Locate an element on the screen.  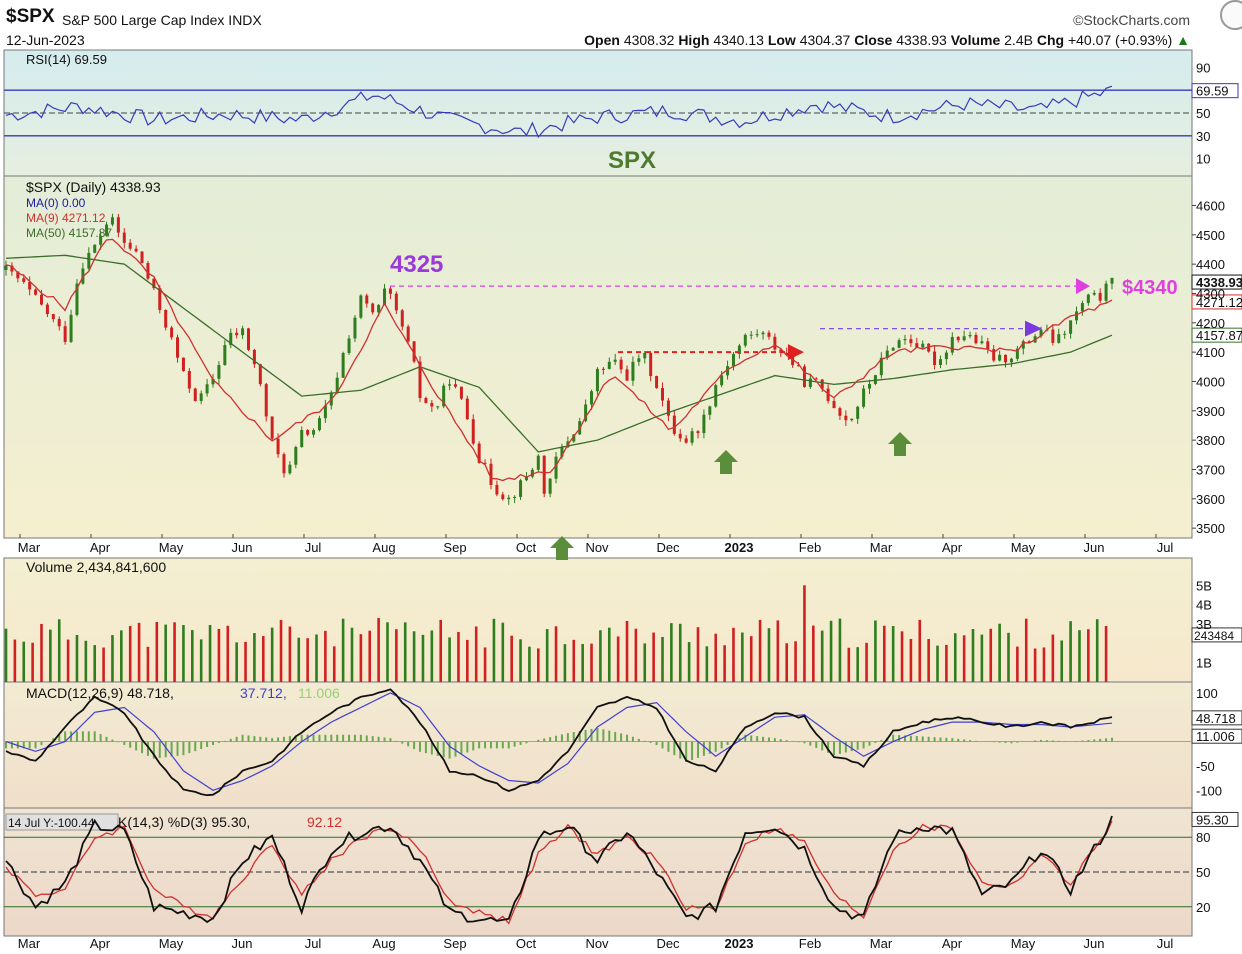
volume-label: Volume is located at coordinates (975, 40).